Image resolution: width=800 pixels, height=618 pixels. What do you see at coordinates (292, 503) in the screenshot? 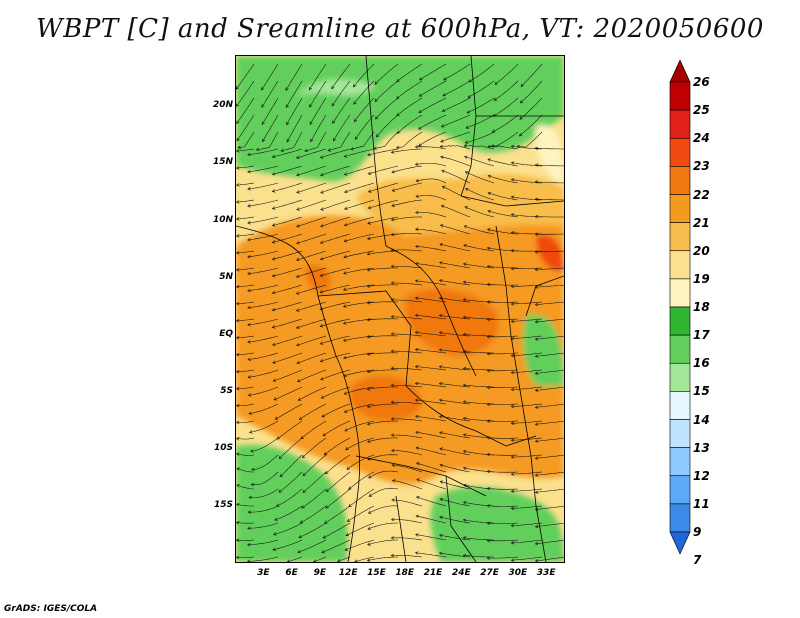
I see `wbpt-green-southwest` at bounding box center [292, 503].